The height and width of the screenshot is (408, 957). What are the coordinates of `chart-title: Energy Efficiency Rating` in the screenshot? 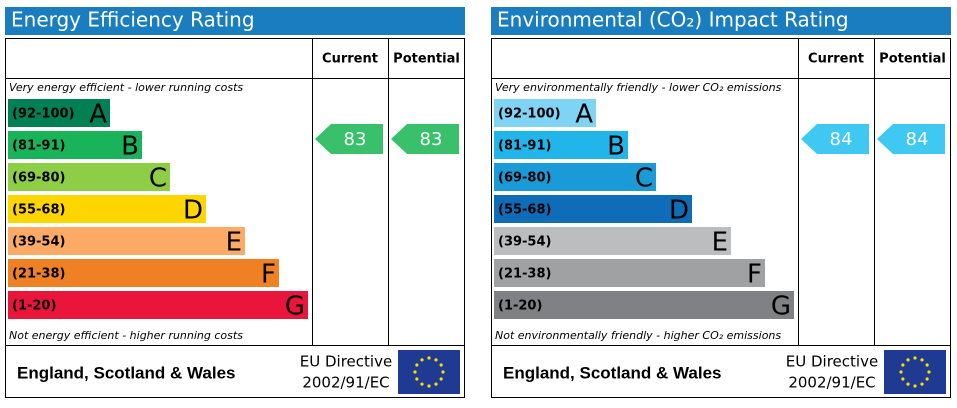 It's located at (133, 20).